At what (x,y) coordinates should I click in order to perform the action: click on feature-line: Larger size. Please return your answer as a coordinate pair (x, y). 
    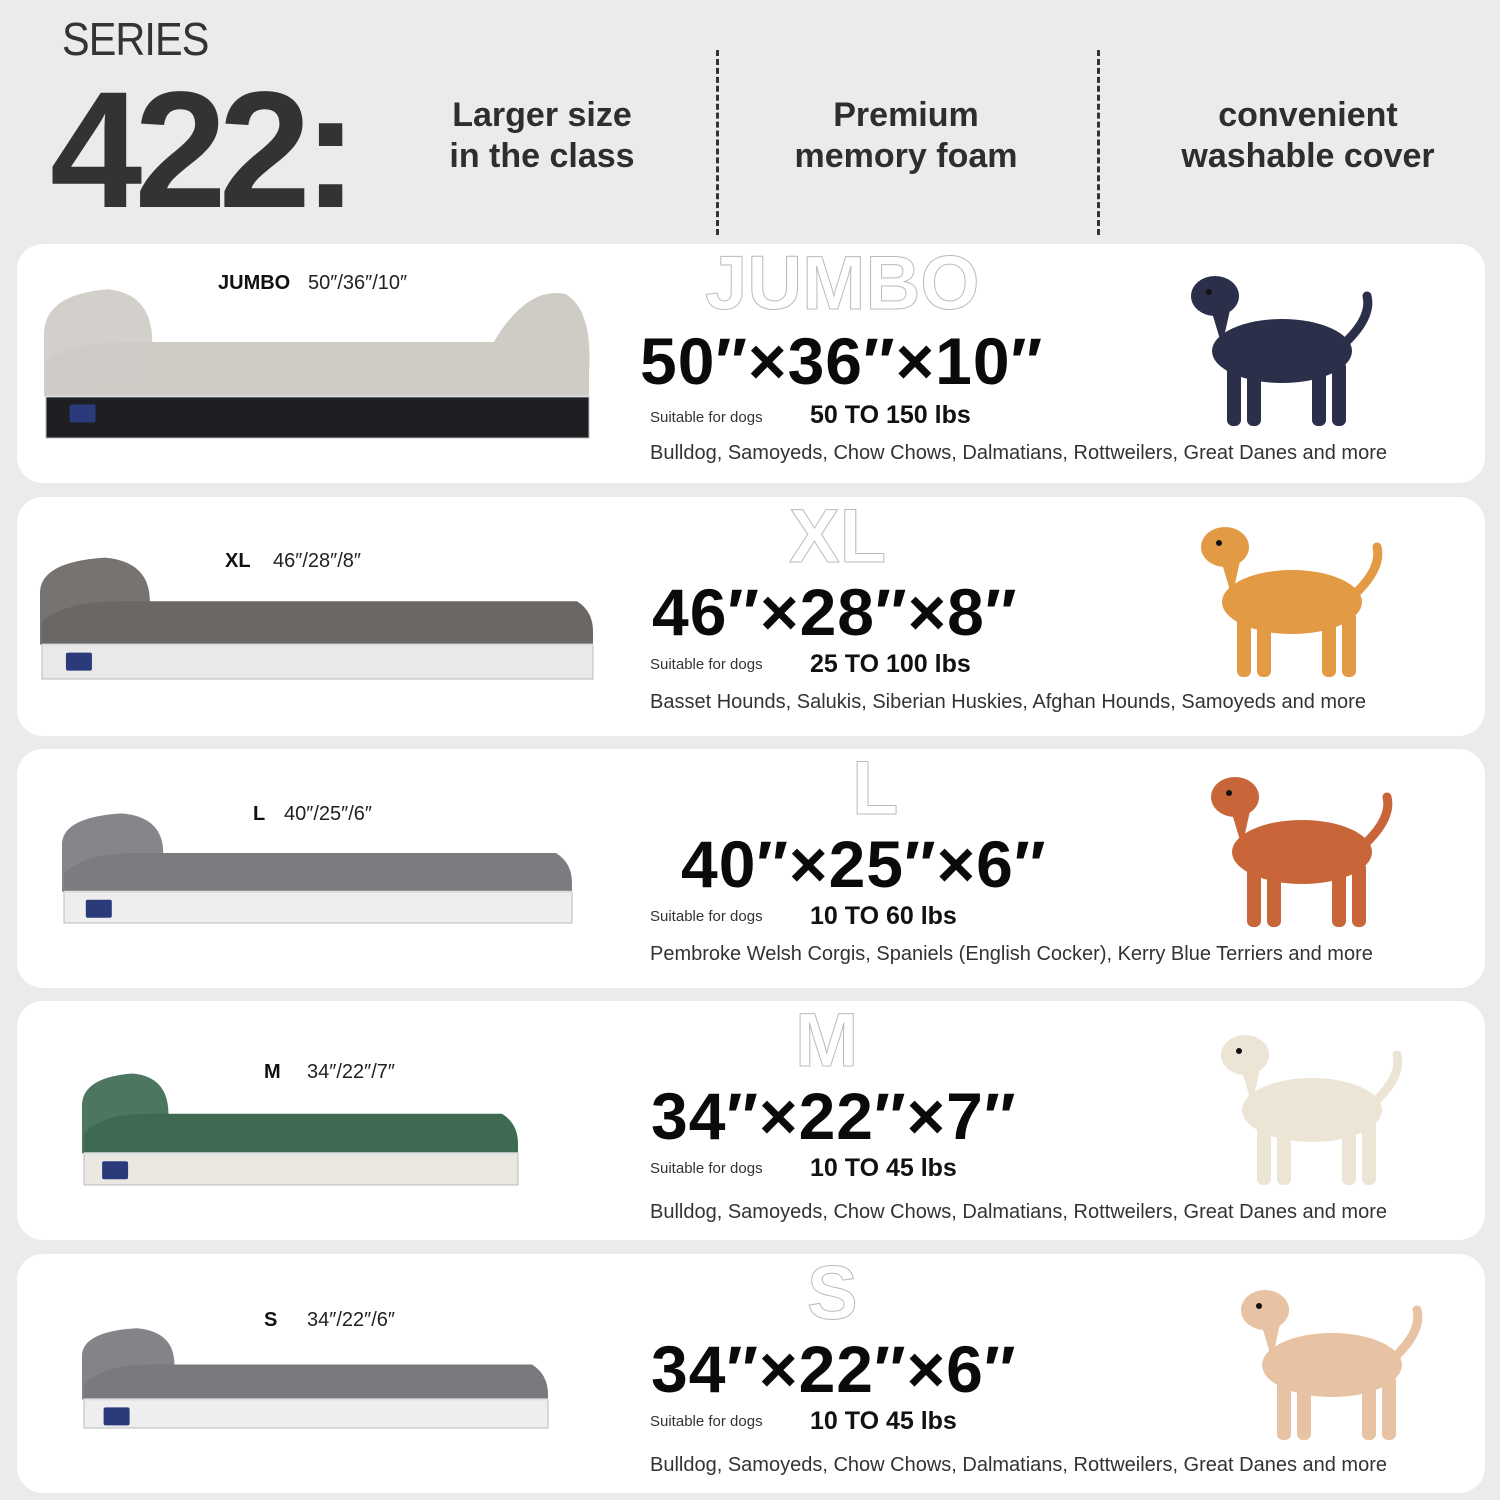
    Looking at the image, I should click on (542, 115).